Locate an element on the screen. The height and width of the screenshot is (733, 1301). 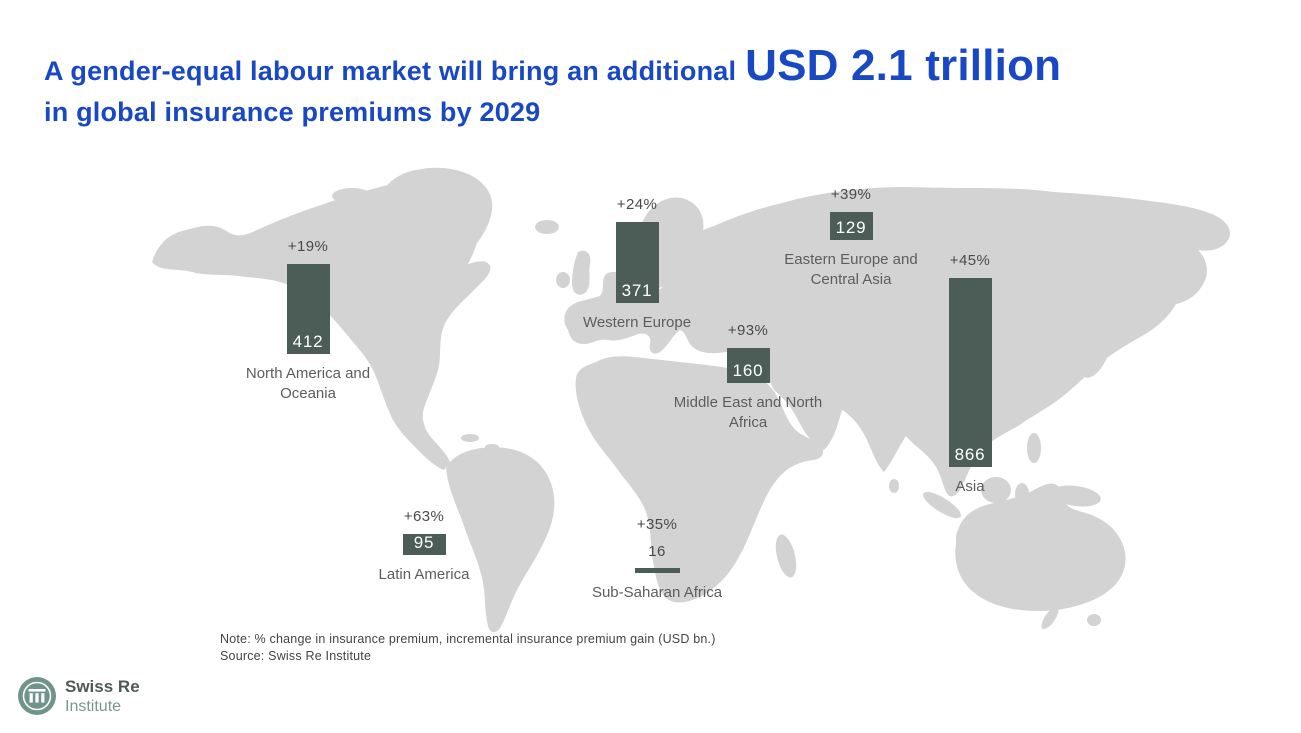
continent-africa is located at coordinates (699, 479).